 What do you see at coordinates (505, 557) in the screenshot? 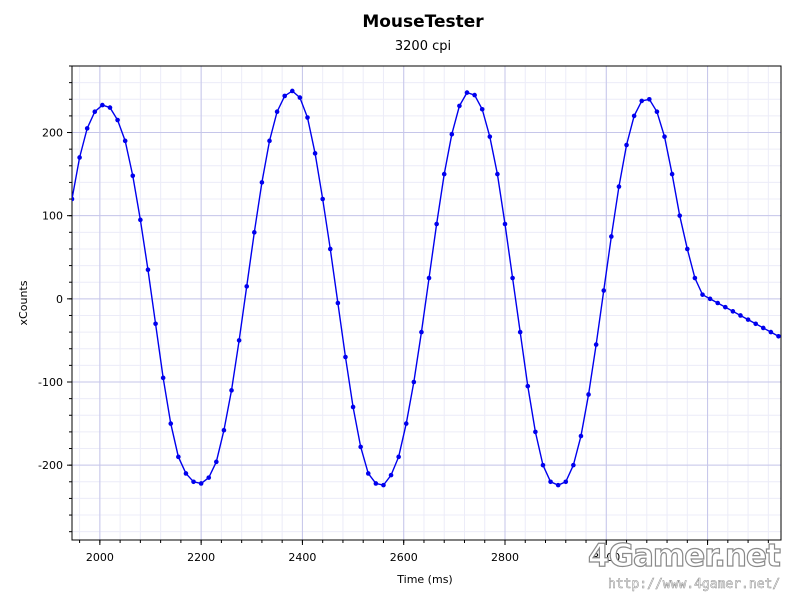
I see `x-tick-label: 2800` at bounding box center [505, 557].